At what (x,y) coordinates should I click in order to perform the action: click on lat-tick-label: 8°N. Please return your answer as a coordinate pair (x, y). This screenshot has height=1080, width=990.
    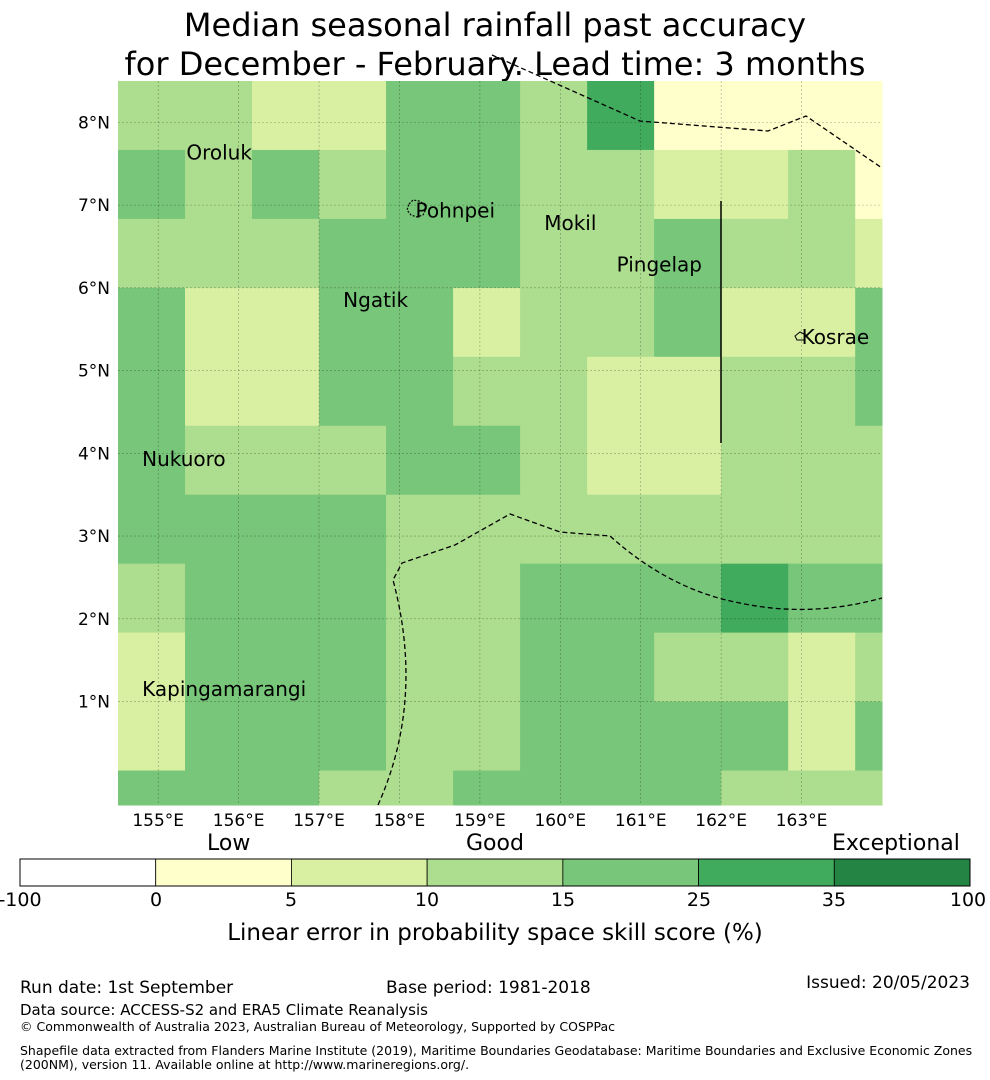
    Looking at the image, I should click on (94, 123).